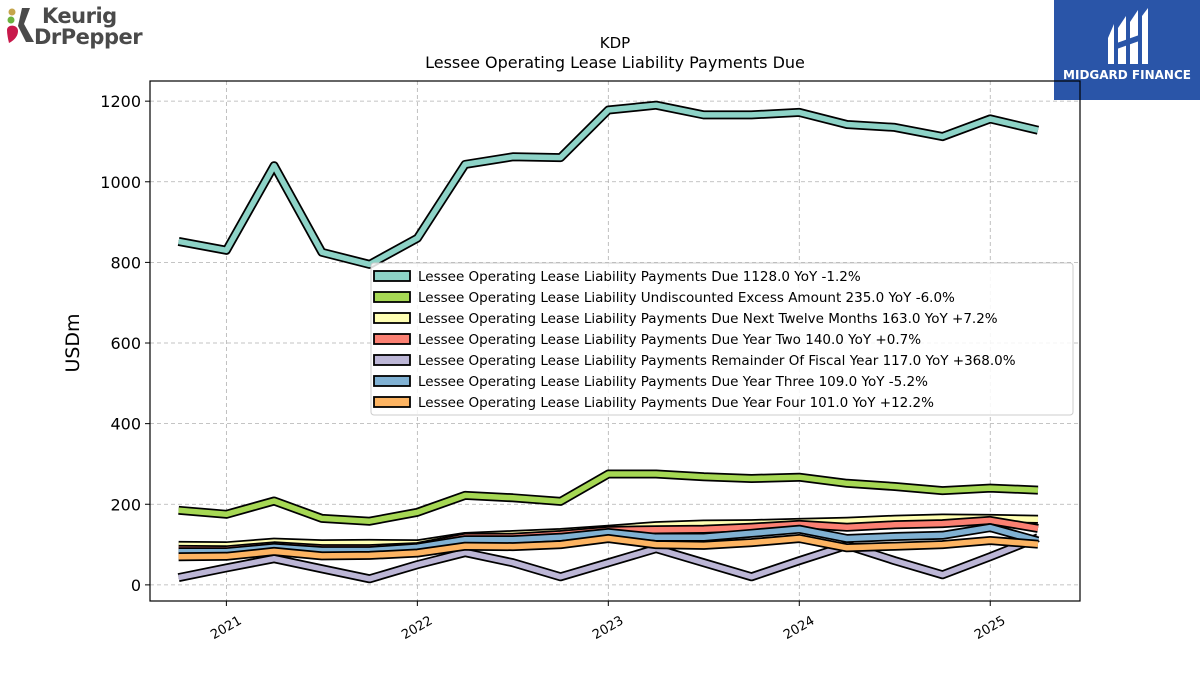 This screenshot has height=675, width=1200. I want to click on x-tick-label: 2023, so click(608, 628).